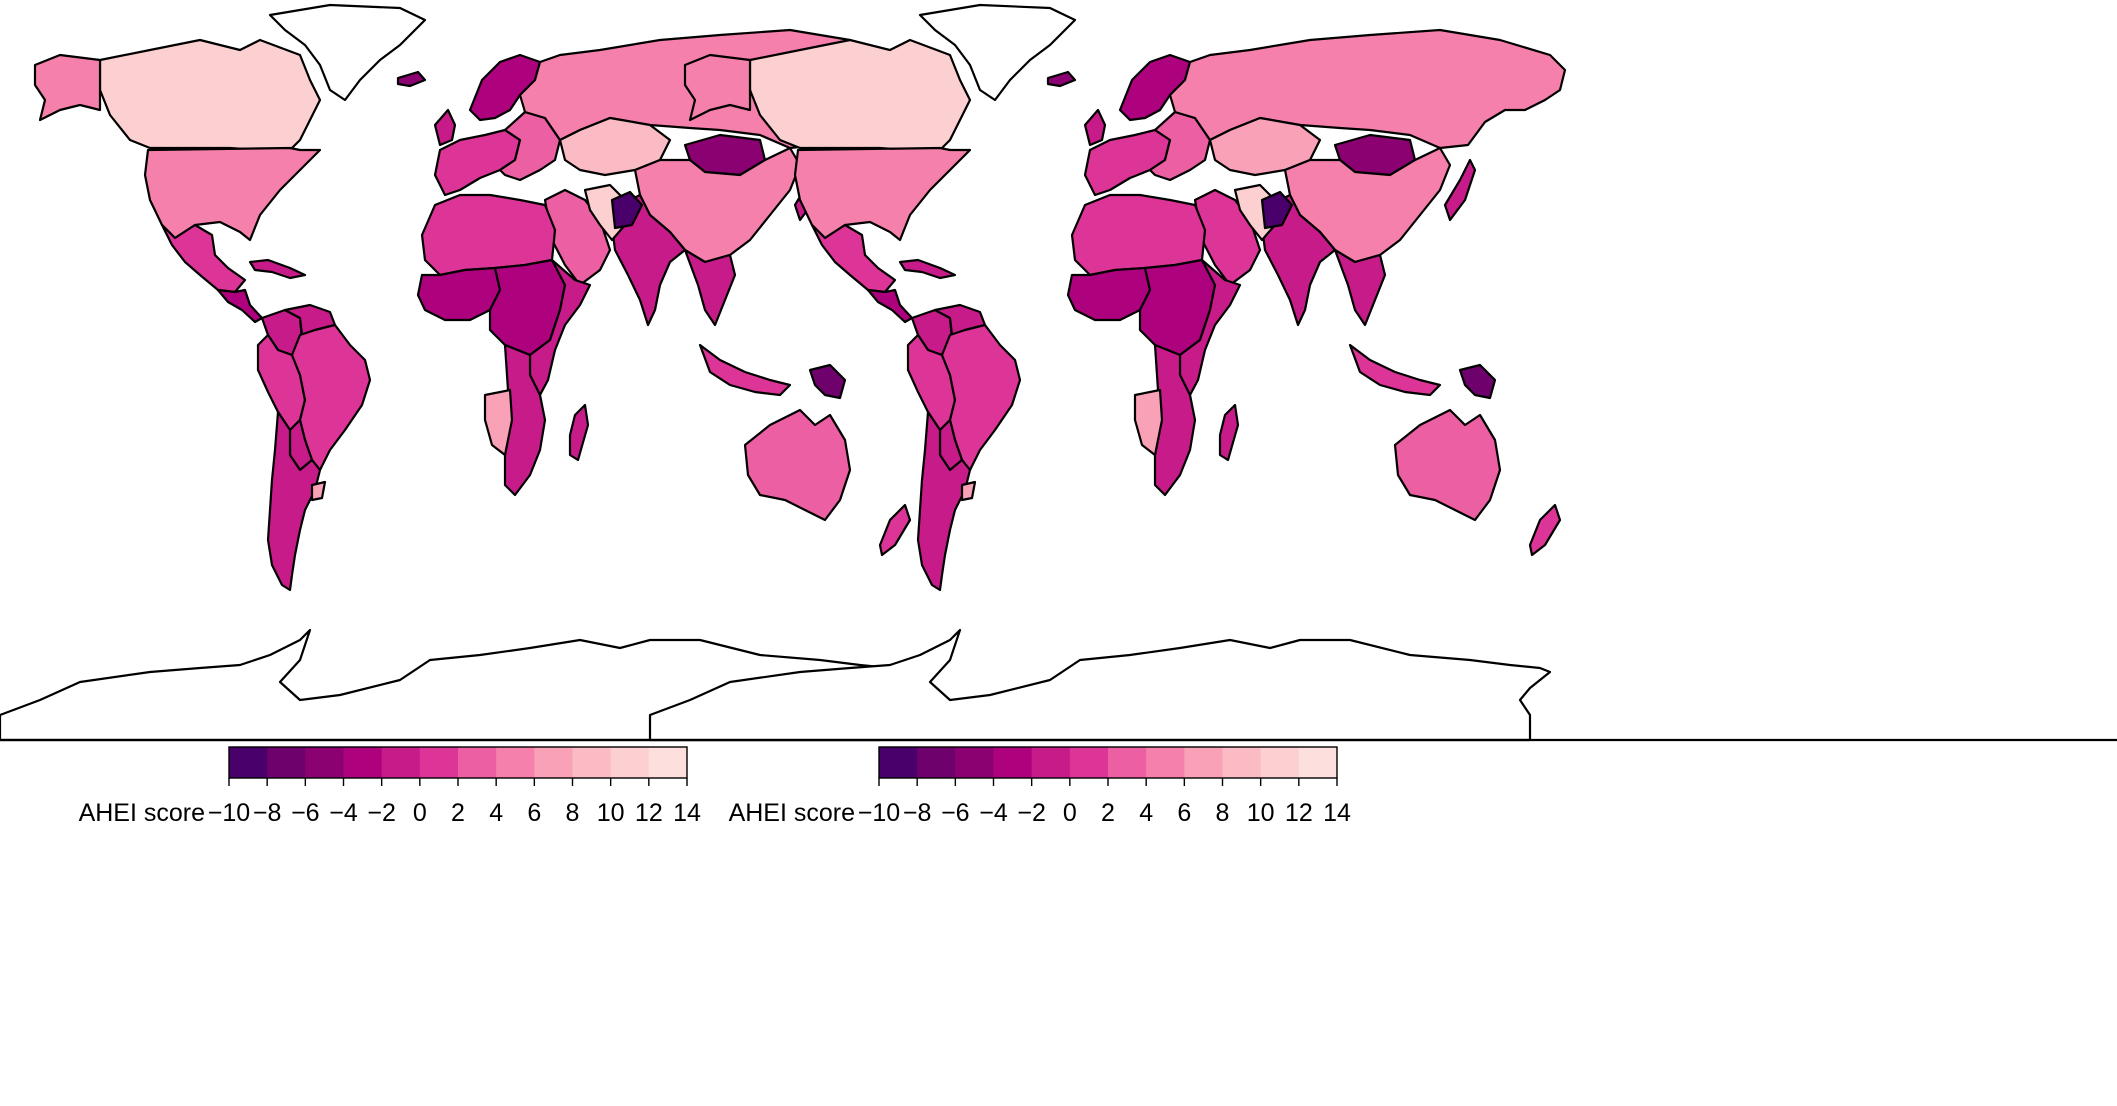 The image size is (2117, 1106). I want to click on legend-tick-label: −2, so click(381, 813).